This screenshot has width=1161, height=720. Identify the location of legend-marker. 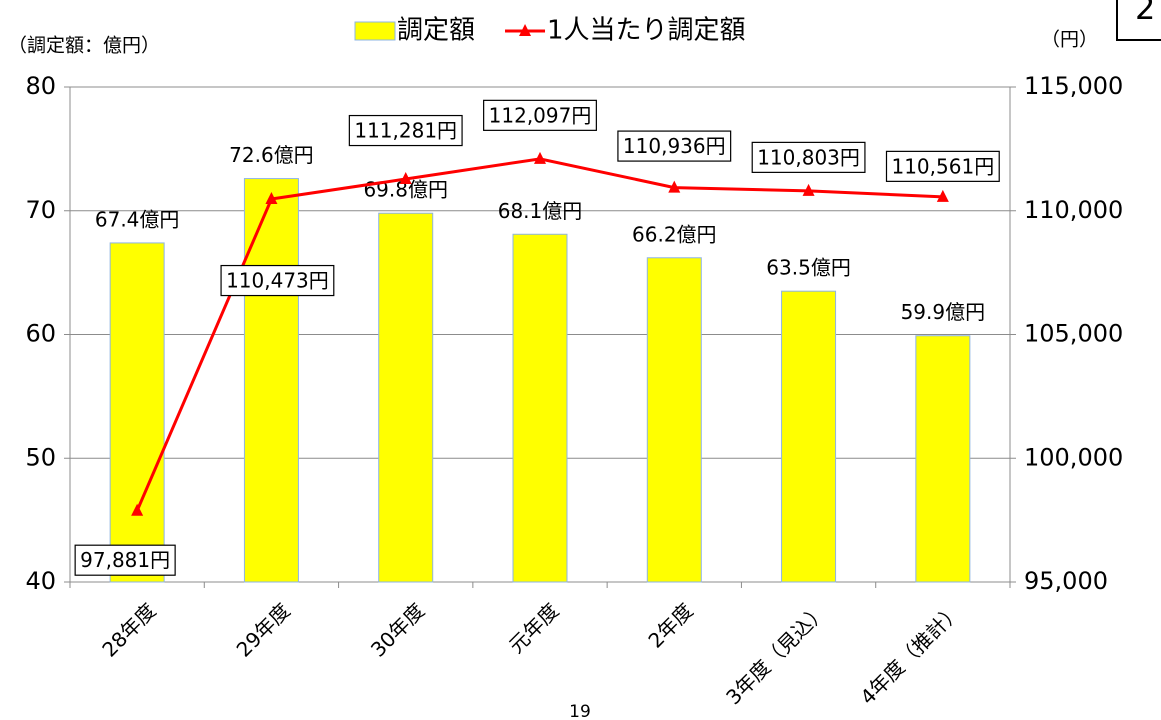
(525, 30).